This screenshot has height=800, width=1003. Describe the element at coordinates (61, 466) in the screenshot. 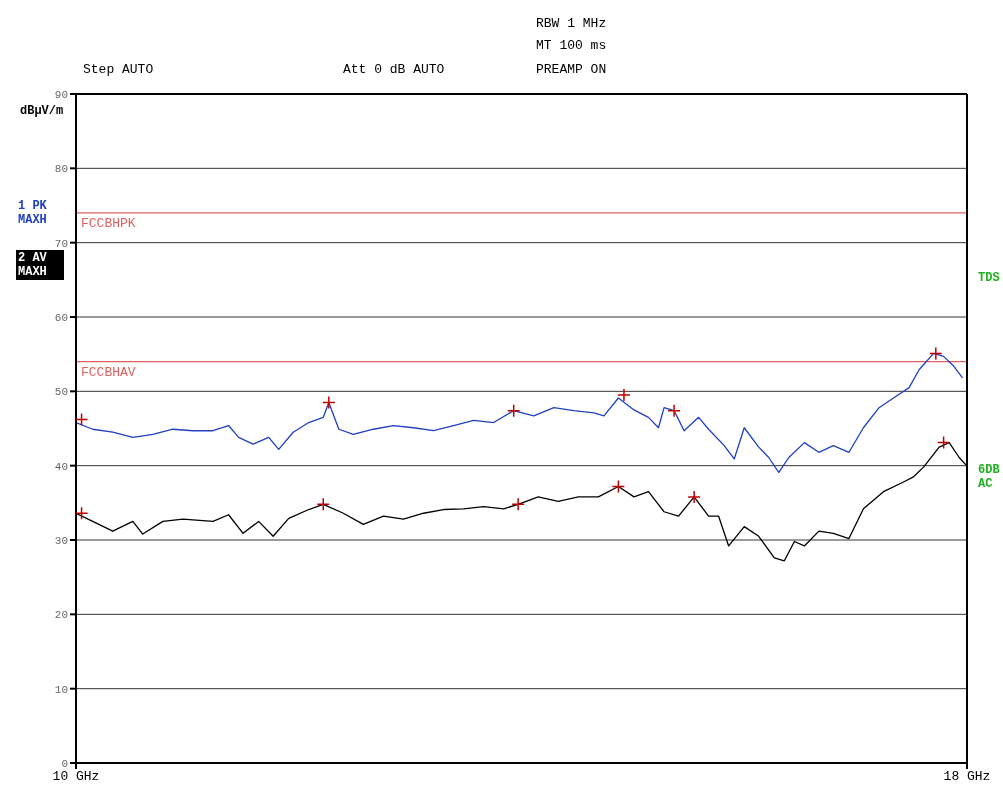

I see `y-tick-label: 40` at that location.